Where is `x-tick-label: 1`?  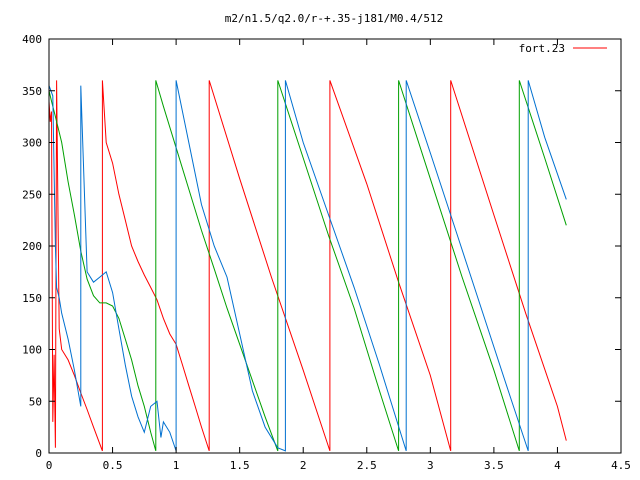
x-tick-label: 1 is located at coordinates (176, 465).